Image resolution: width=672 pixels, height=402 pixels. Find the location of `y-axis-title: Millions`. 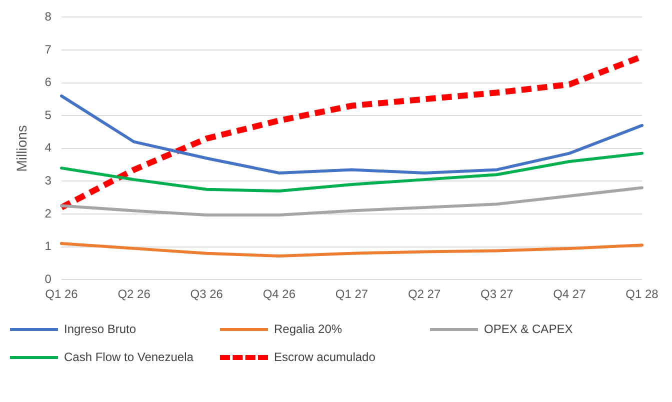

y-axis-title: Millions is located at coordinates (21, 148).